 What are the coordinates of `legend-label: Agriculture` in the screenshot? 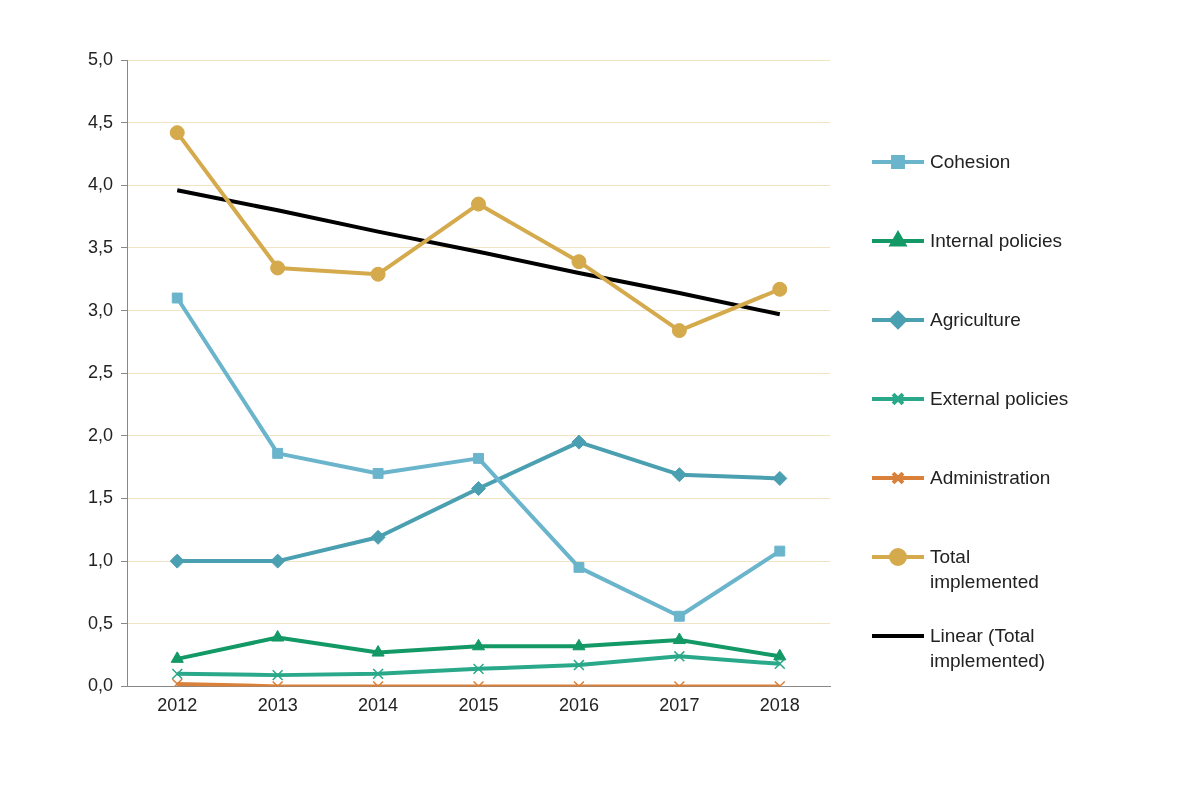 It's located at (975, 320).